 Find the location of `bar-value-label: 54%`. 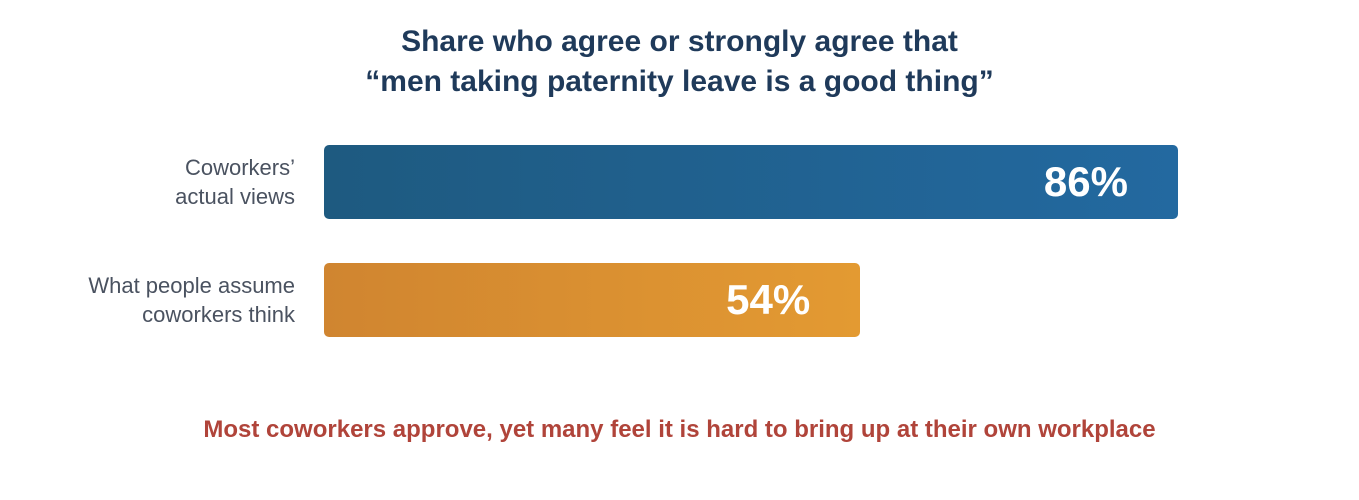

bar-value-label: 54% is located at coordinates (768, 299).